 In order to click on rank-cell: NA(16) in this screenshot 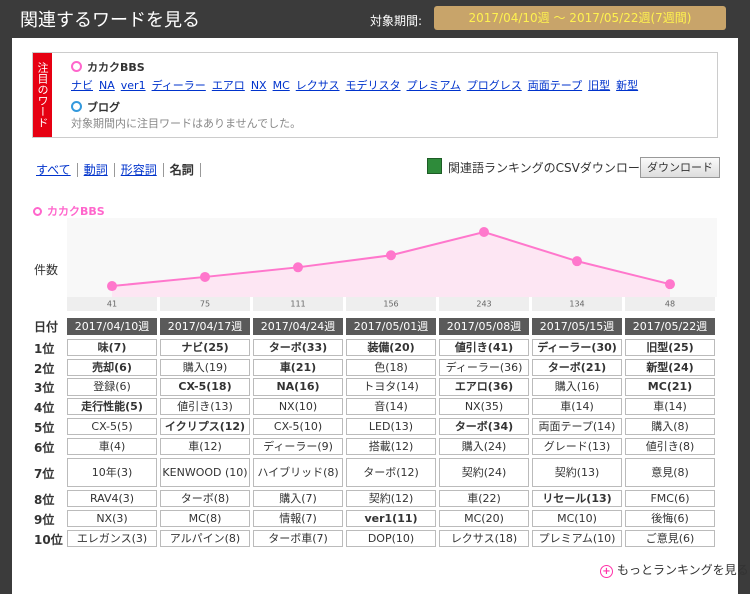, I will do `click(298, 387)`.